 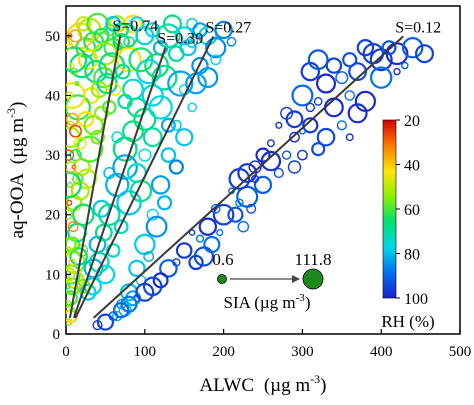 What do you see at coordinates (389, 209) in the screenshot?
I see `colorbar-gradient` at bounding box center [389, 209].